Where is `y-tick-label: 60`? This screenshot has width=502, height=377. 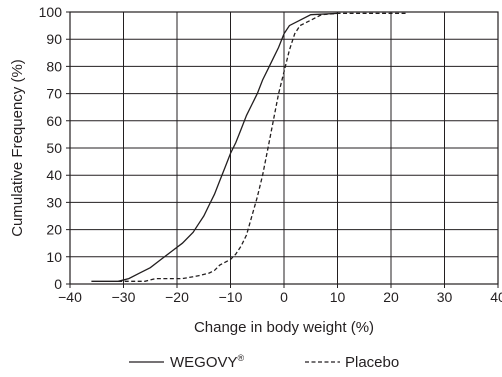 y-tick-label: 60 is located at coordinates (54, 121).